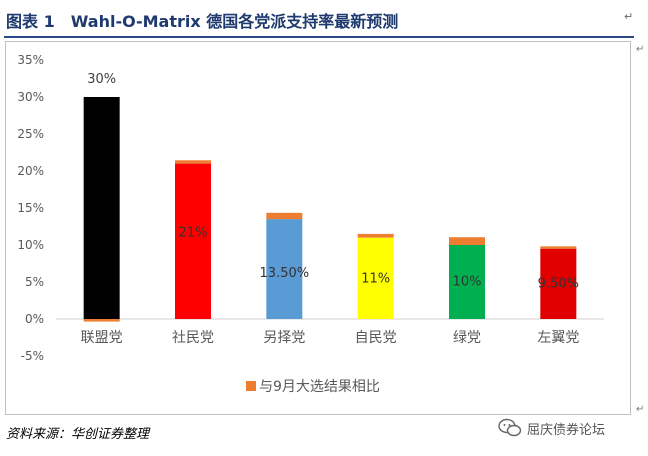 This screenshot has height=456, width=648. What do you see at coordinates (202, 21) in the screenshot?
I see `figure-title: 图表 1 Wahl-O-Matrix 德国各党派支持率最新预测` at bounding box center [202, 21].